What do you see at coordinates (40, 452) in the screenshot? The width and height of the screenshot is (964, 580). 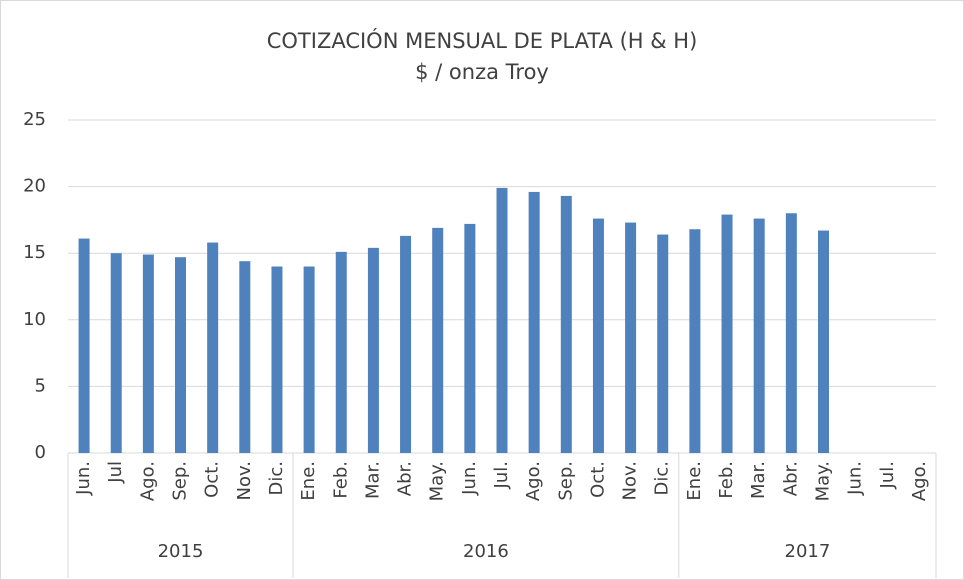 I see `y-tick-label: 0` at bounding box center [40, 452].